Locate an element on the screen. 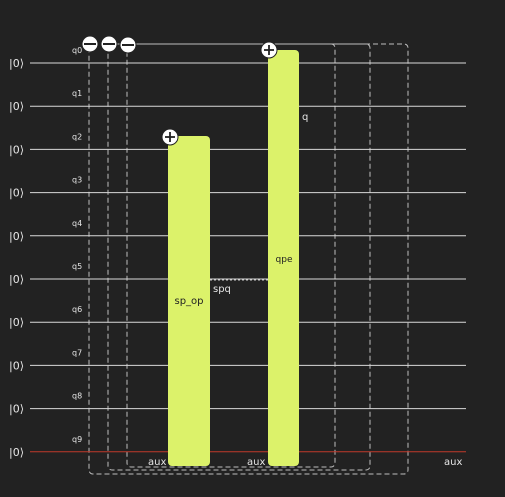  qubit-name-q8: q8 is located at coordinates (77, 396).